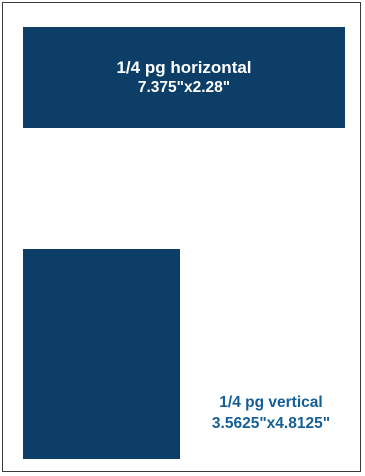 The image size is (365, 476). I want to click on vertical-ad-caption: 1/4 pg vertical 3.5625"x4.8125", so click(271, 413).